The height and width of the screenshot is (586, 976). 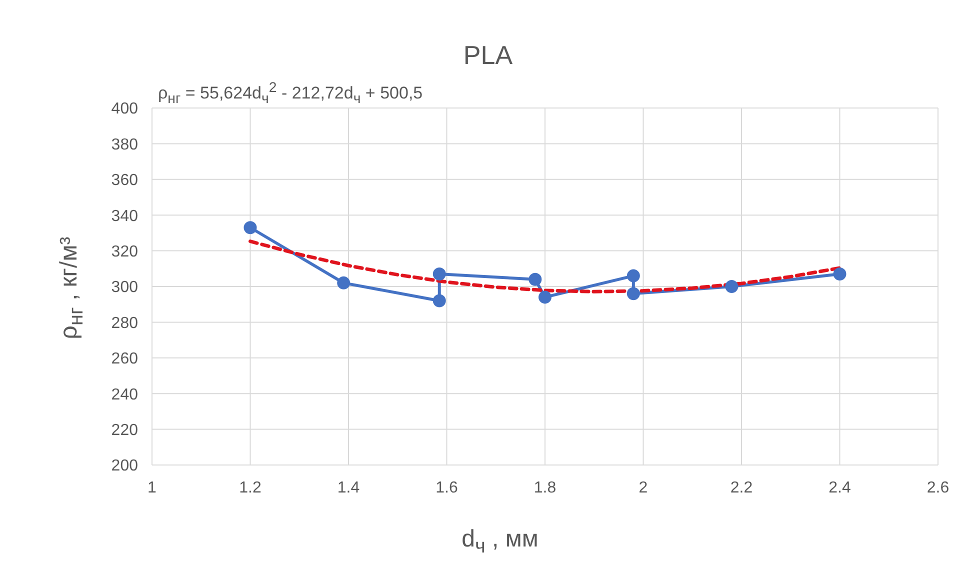 What do you see at coordinates (124, 145) in the screenshot?
I see `y-tick-label: 380` at bounding box center [124, 145].